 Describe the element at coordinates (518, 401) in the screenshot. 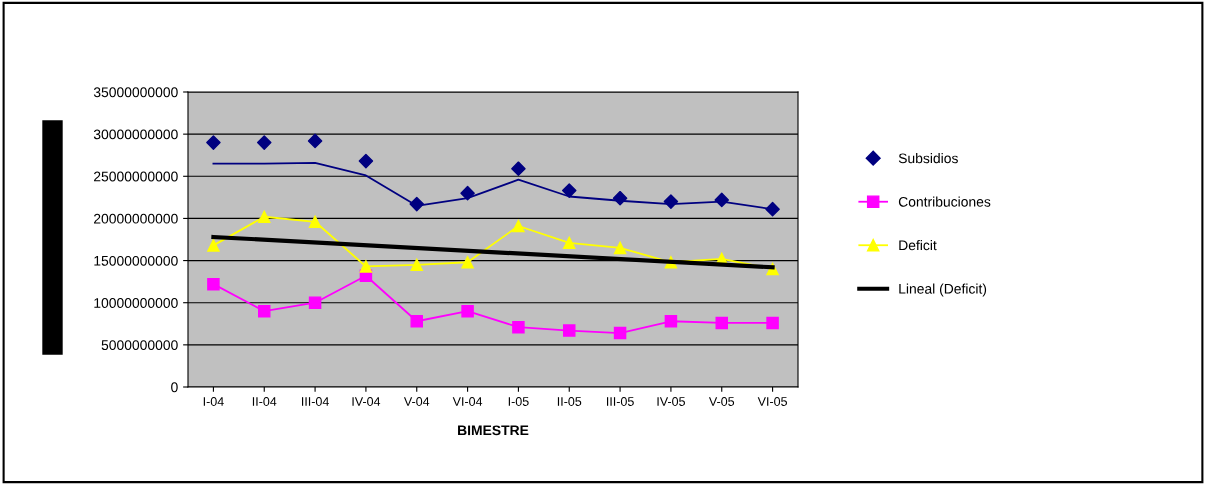

I see `x-tick-label: I-05` at that location.